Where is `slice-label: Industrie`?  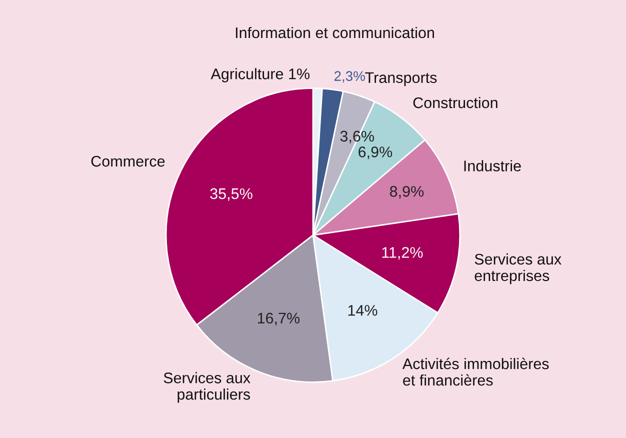
slice-label: Industrie is located at coordinates (492, 166).